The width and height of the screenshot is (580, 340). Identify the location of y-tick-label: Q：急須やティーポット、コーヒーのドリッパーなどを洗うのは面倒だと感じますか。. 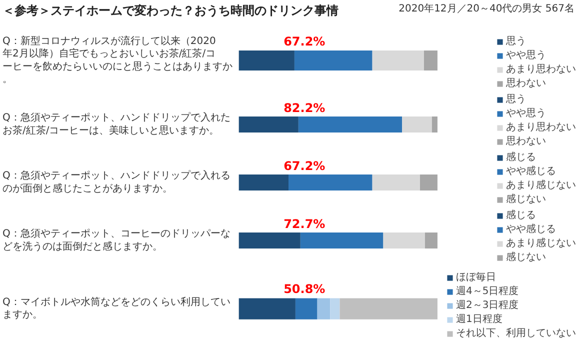
(116, 240).